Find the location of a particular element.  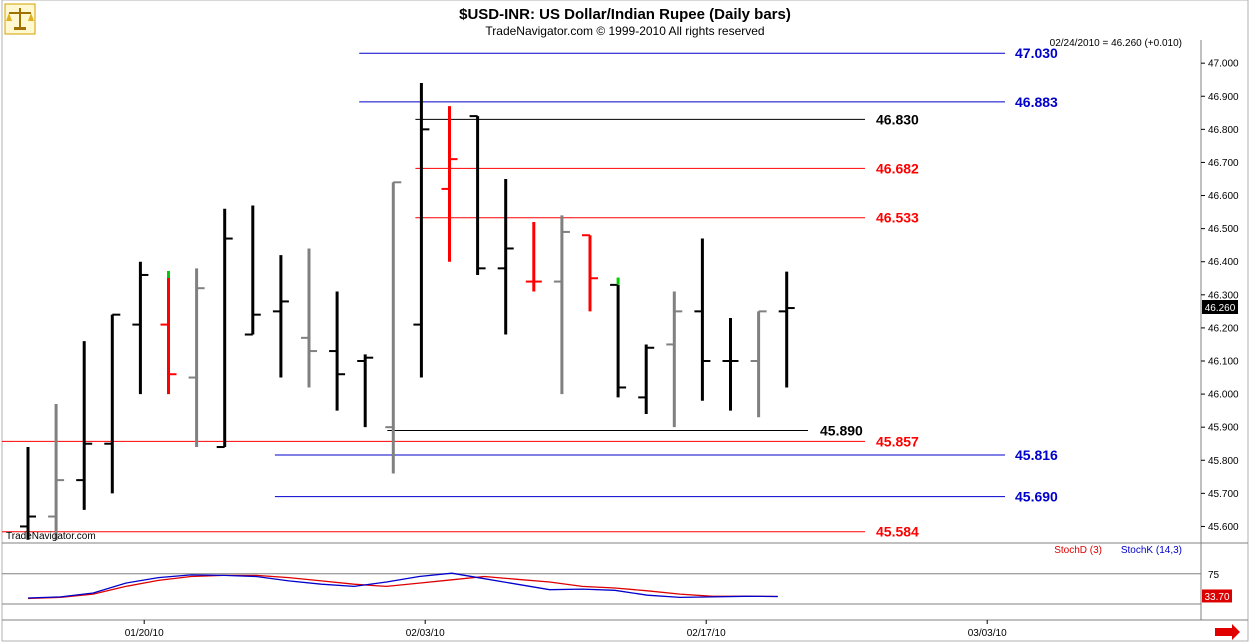

date-axis: 01/20/10 02/03/10 02/17/10 03/03/10 is located at coordinates (566, 629).